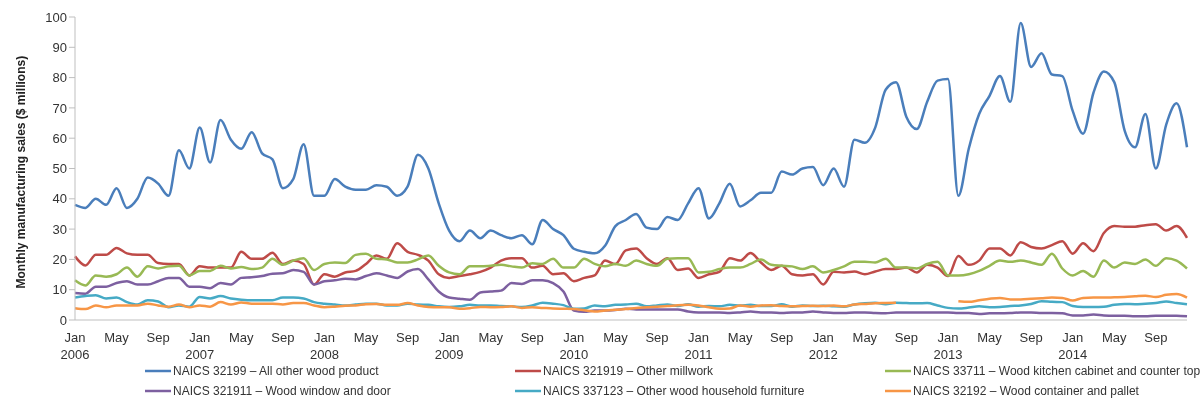  Describe the element at coordinates (1073, 346) in the screenshot. I see `x-tick-label: Jan 2014` at that location.